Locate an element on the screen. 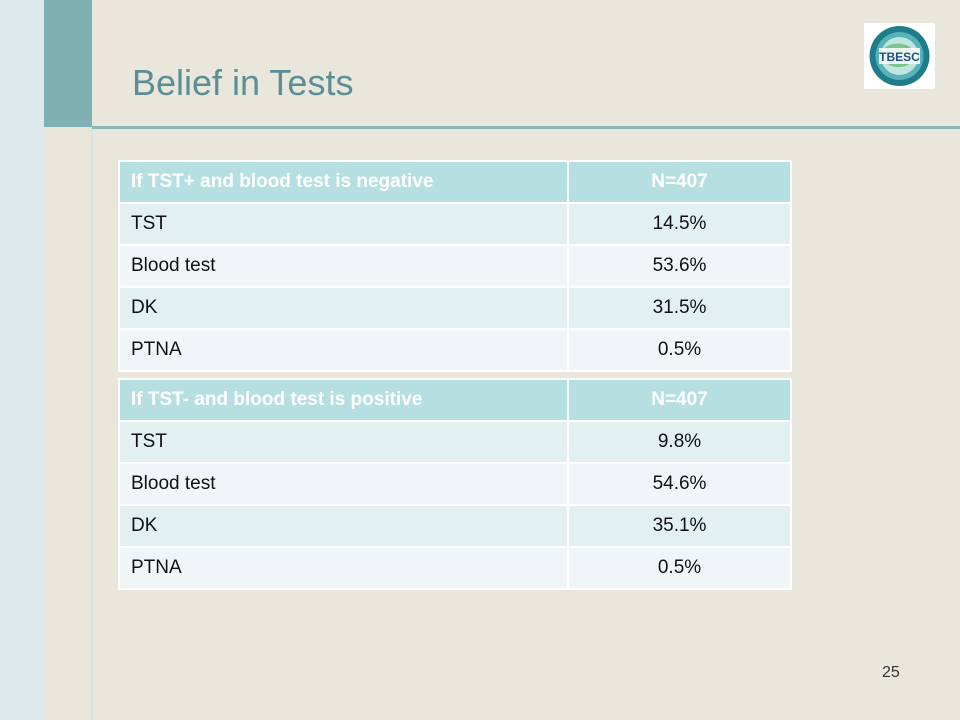  table-row: DK 31.5% is located at coordinates (455, 308).